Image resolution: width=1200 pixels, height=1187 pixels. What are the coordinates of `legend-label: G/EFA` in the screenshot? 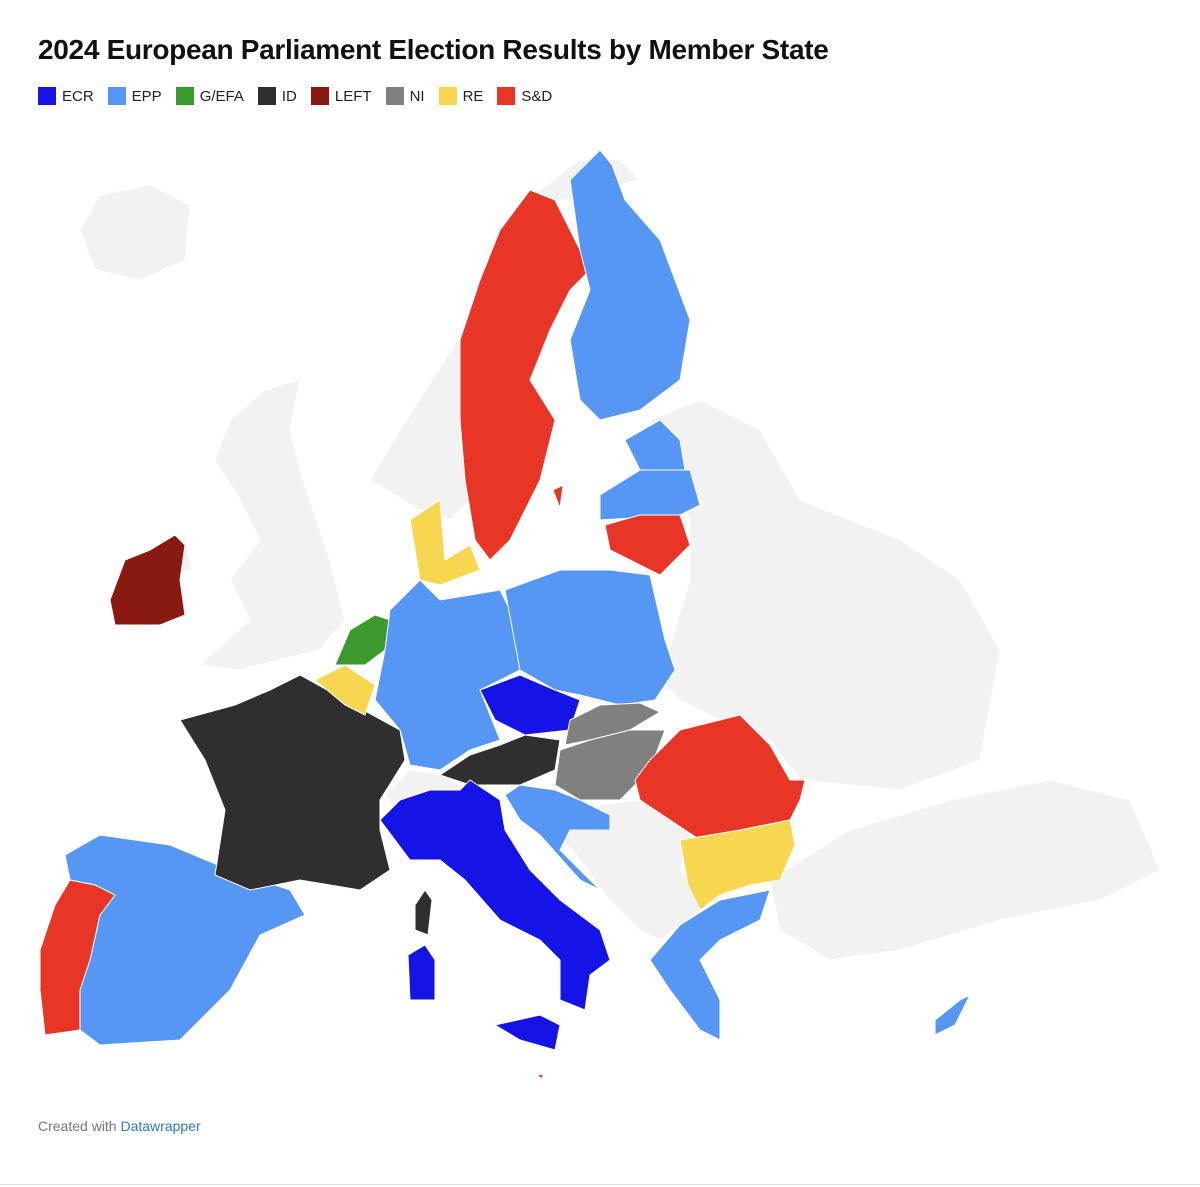 It's located at (221, 96).